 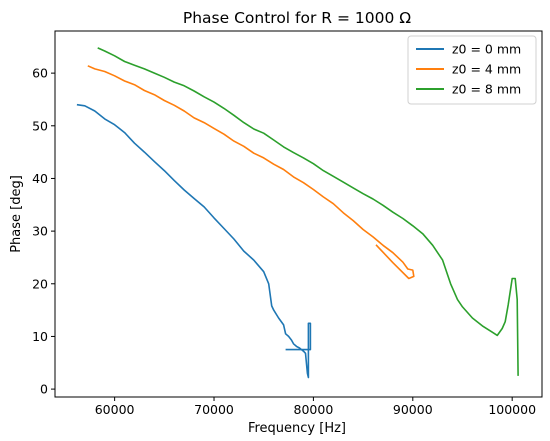 I want to click on legend-box, so click(x=472, y=70).